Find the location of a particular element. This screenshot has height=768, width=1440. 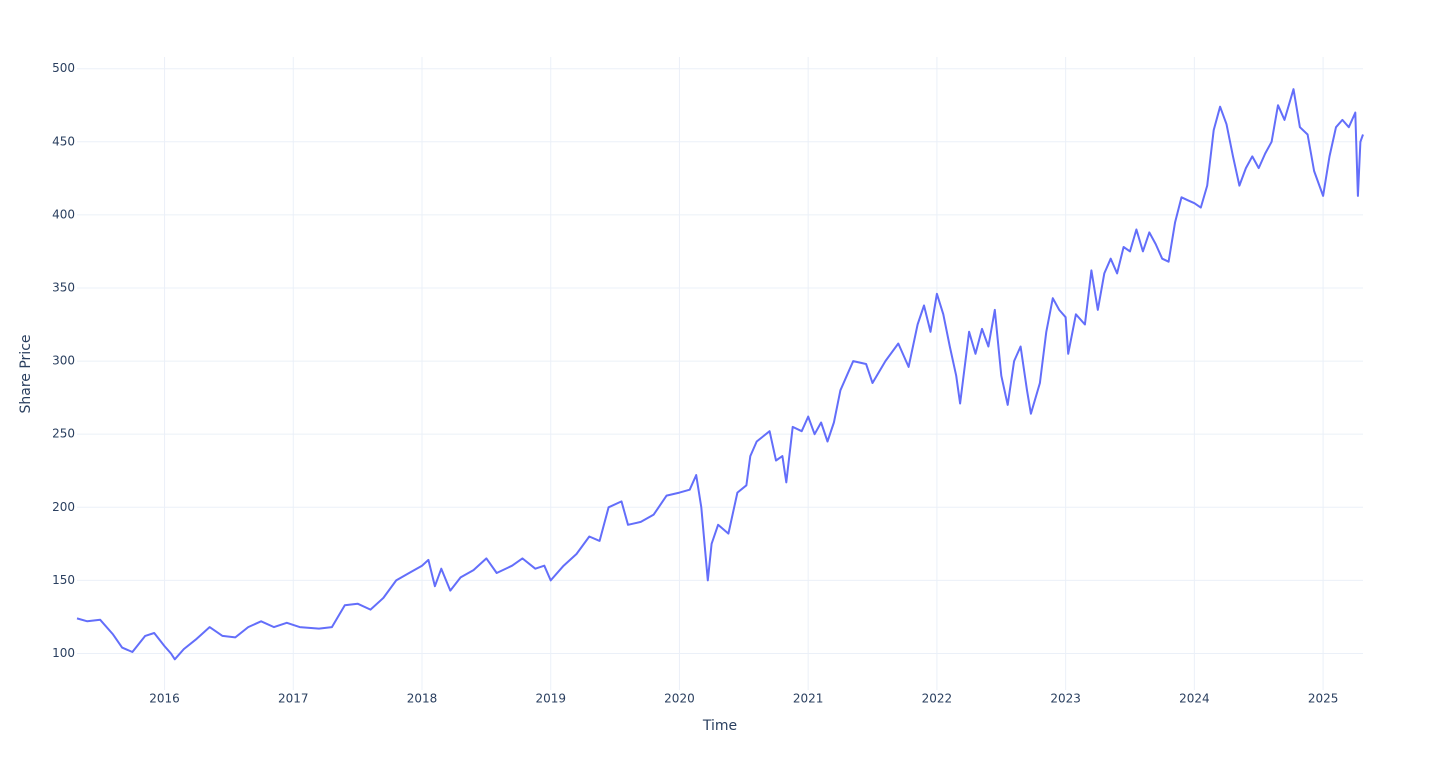

x-tick-label: 2020 is located at coordinates (679, 699).